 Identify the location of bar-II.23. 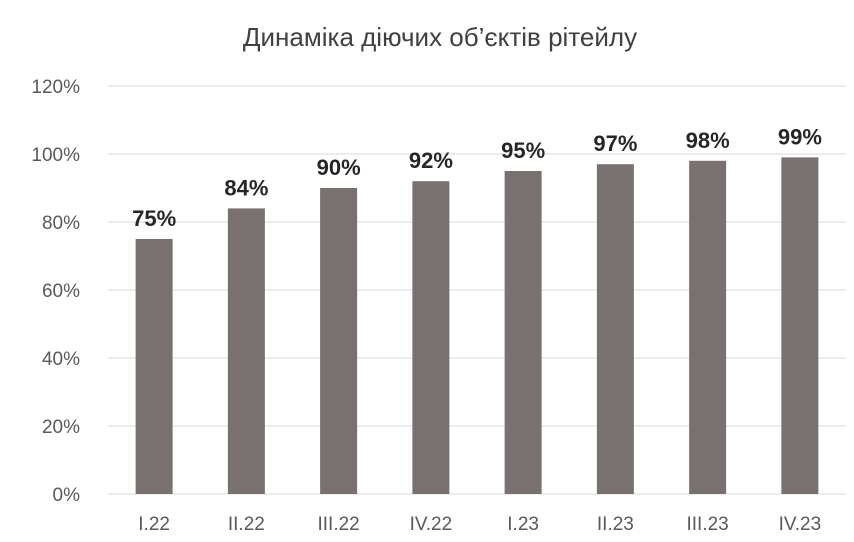
(615, 329).